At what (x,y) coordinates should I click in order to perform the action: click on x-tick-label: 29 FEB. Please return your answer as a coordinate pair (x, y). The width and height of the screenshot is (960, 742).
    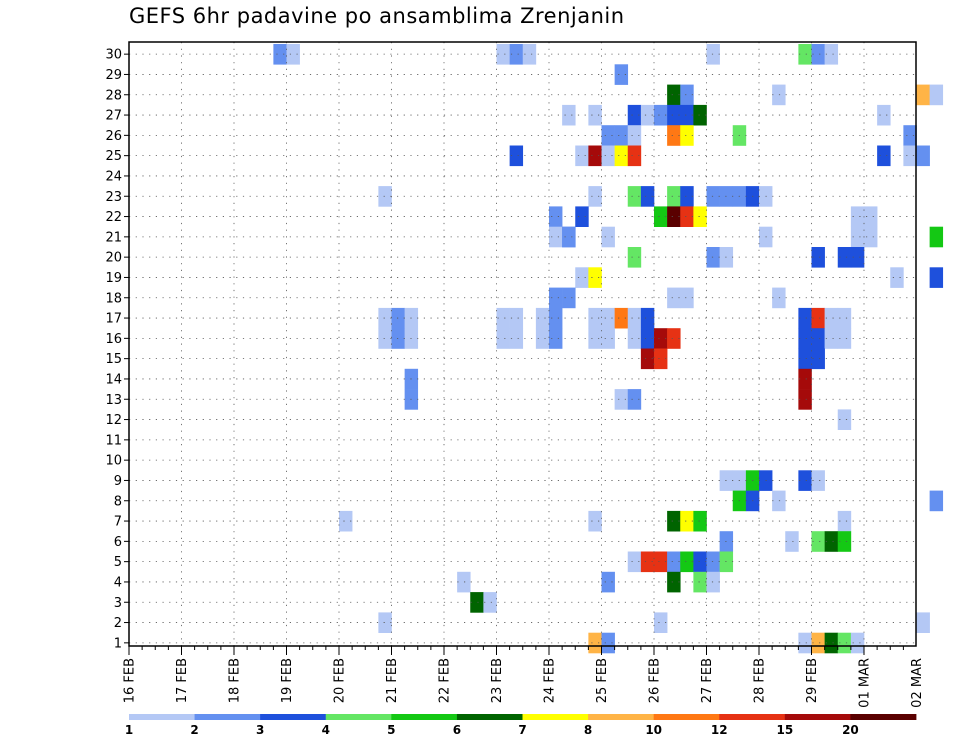
    Looking at the image, I should click on (812, 680).